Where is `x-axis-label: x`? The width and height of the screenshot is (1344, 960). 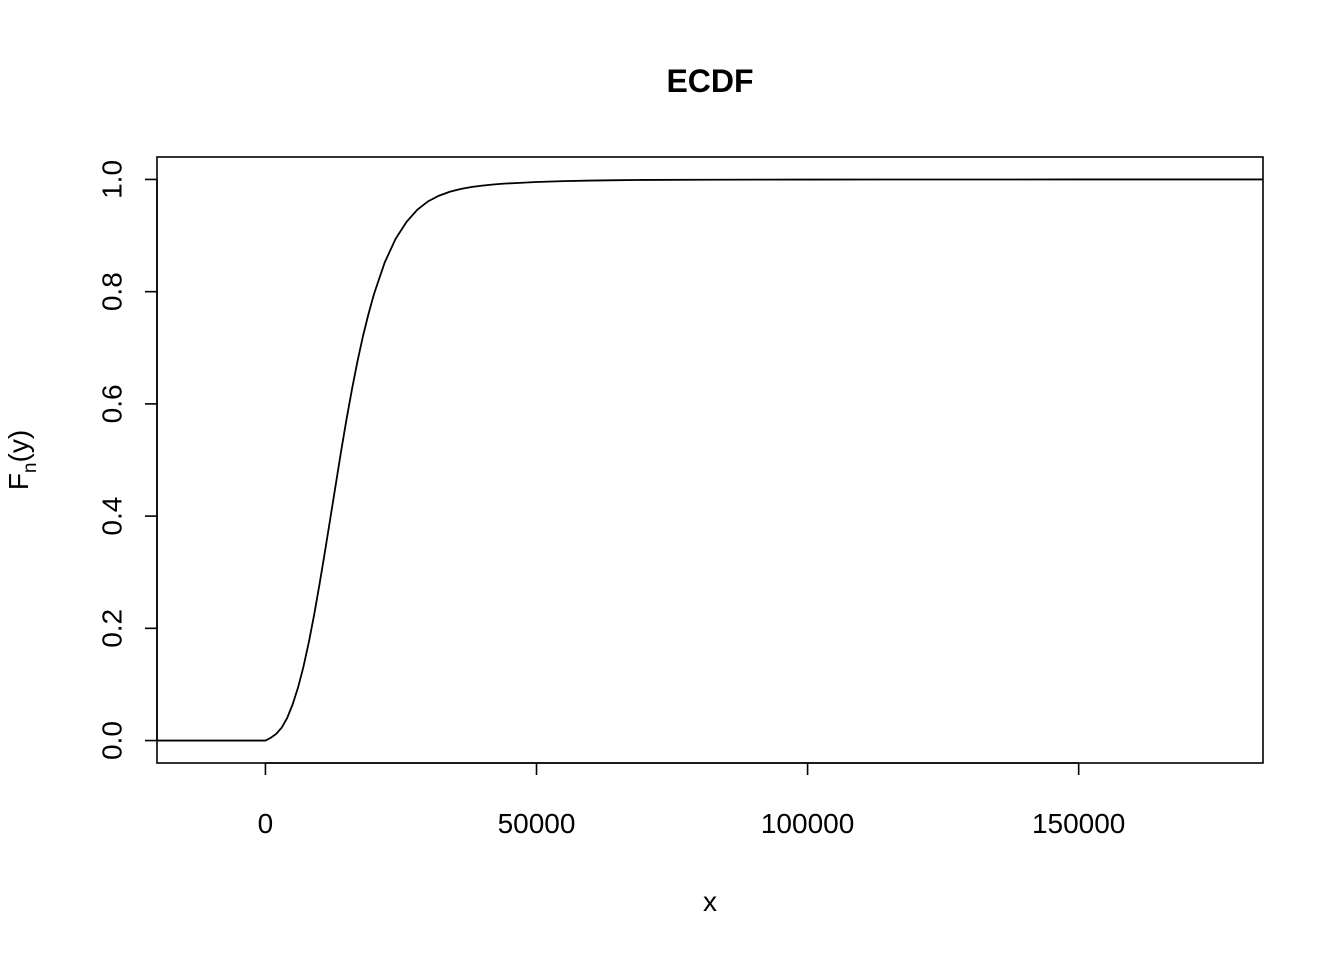 x-axis-label: x is located at coordinates (710, 901).